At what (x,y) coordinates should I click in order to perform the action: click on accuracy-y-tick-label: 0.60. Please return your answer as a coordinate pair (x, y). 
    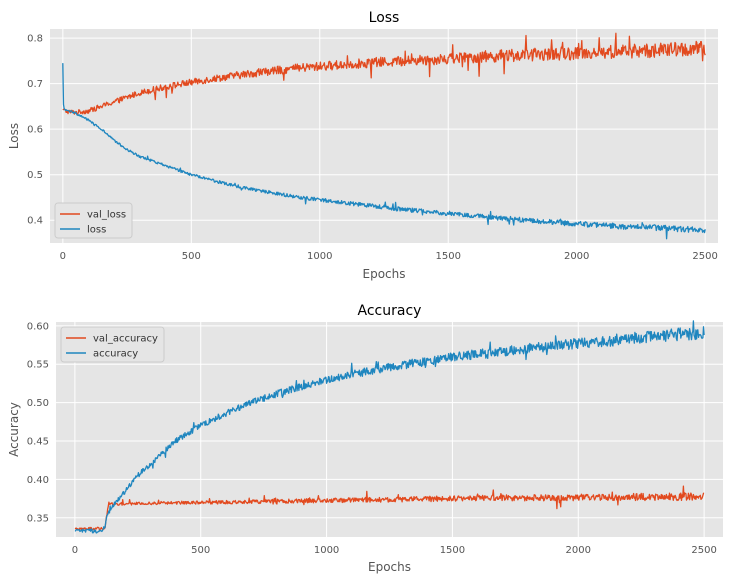
    Looking at the image, I should click on (38, 326).